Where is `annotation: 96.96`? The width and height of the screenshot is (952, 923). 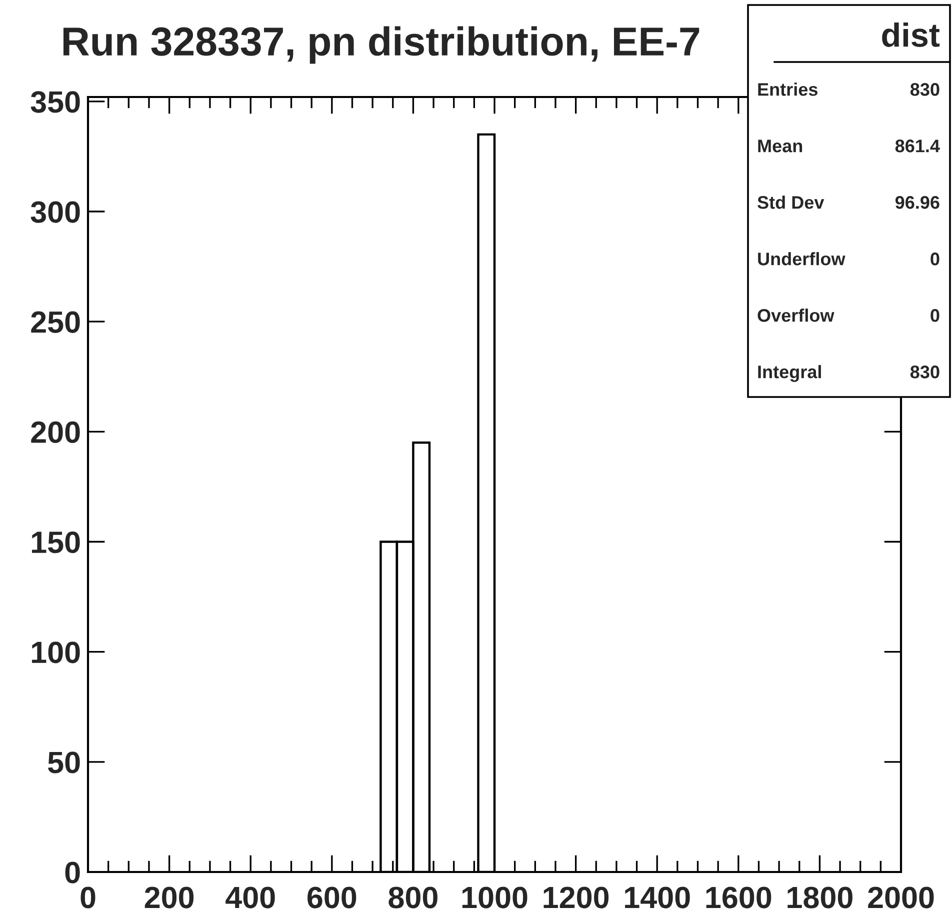
annotation: 96.96 is located at coordinates (917, 202).